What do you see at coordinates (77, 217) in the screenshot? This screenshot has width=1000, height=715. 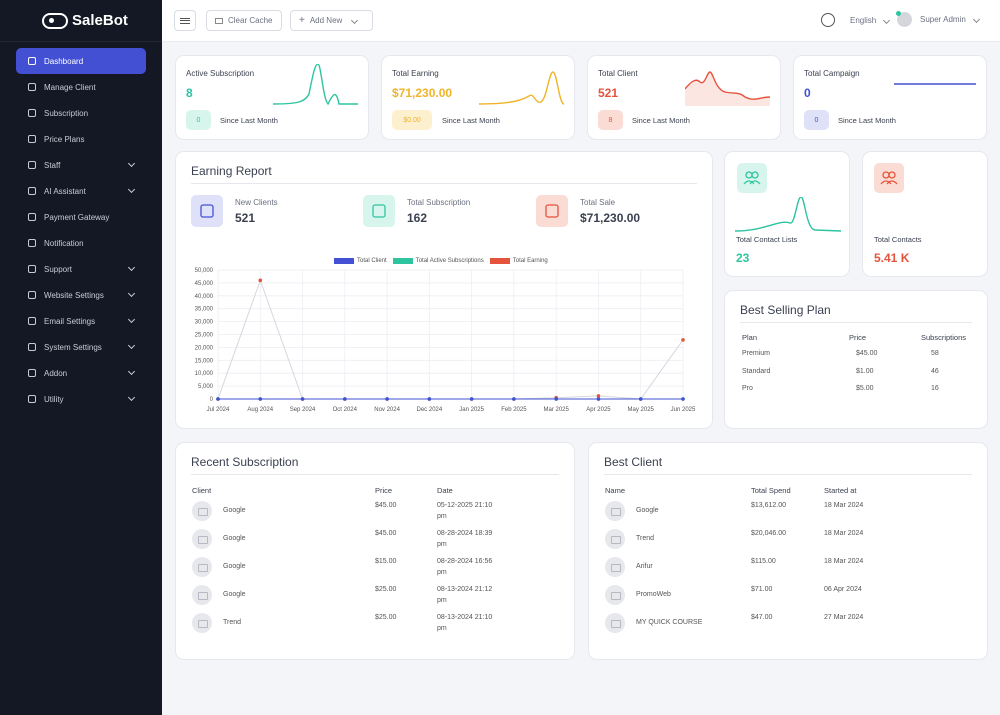 I see `sidebar-item-label: Payment Gateway` at bounding box center [77, 217].